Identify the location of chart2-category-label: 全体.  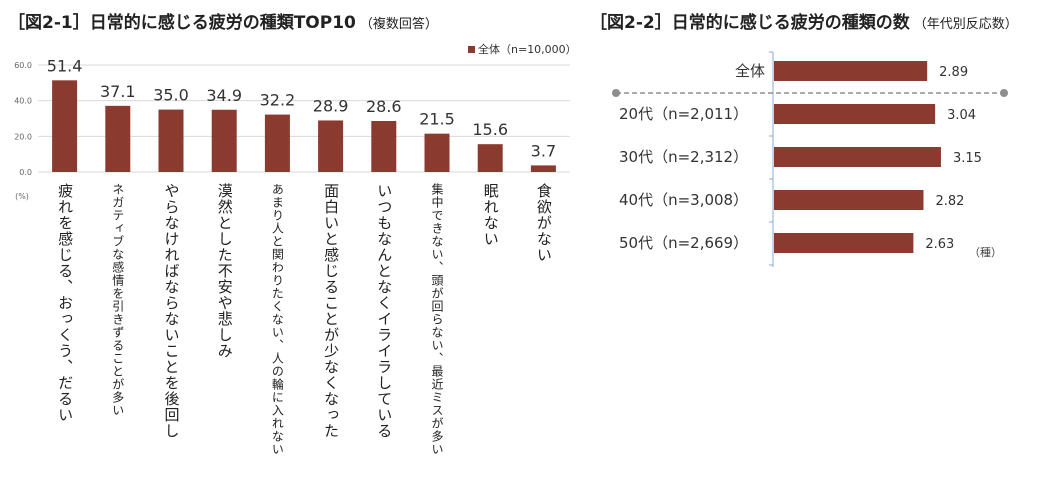
(750, 71).